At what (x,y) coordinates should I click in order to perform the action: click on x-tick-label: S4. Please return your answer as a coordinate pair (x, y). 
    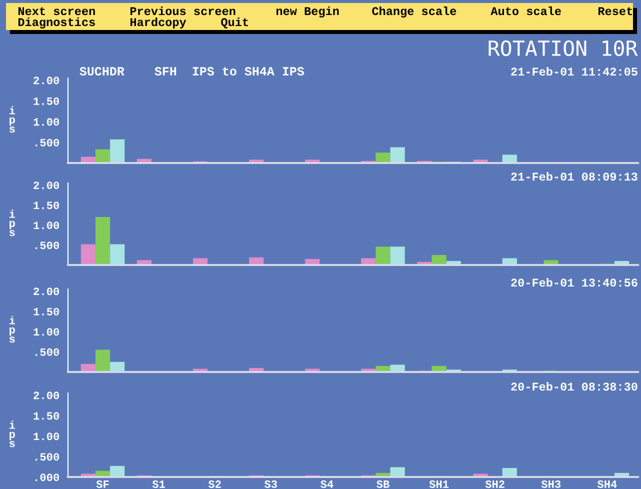
    Looking at the image, I should click on (327, 484).